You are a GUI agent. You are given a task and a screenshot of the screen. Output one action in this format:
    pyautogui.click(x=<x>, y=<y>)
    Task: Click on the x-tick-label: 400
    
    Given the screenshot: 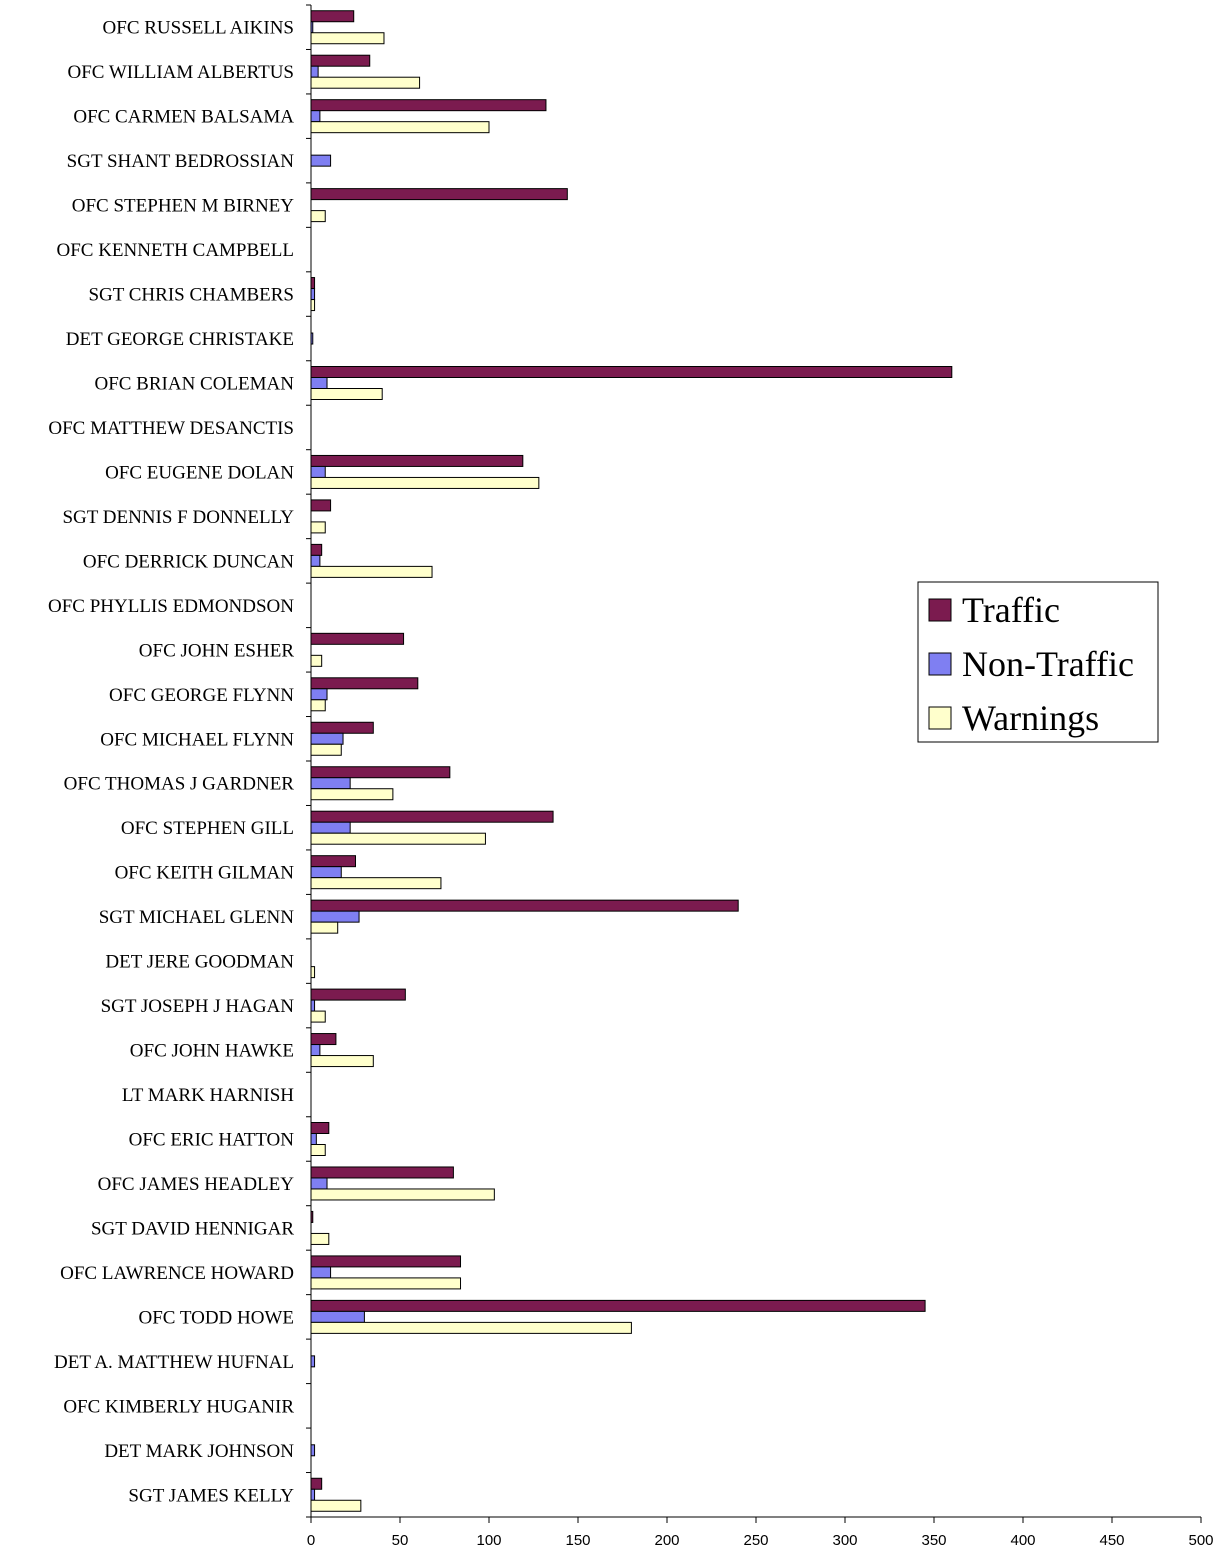 What is the action you would take?
    pyautogui.click(x=1022, y=1540)
    